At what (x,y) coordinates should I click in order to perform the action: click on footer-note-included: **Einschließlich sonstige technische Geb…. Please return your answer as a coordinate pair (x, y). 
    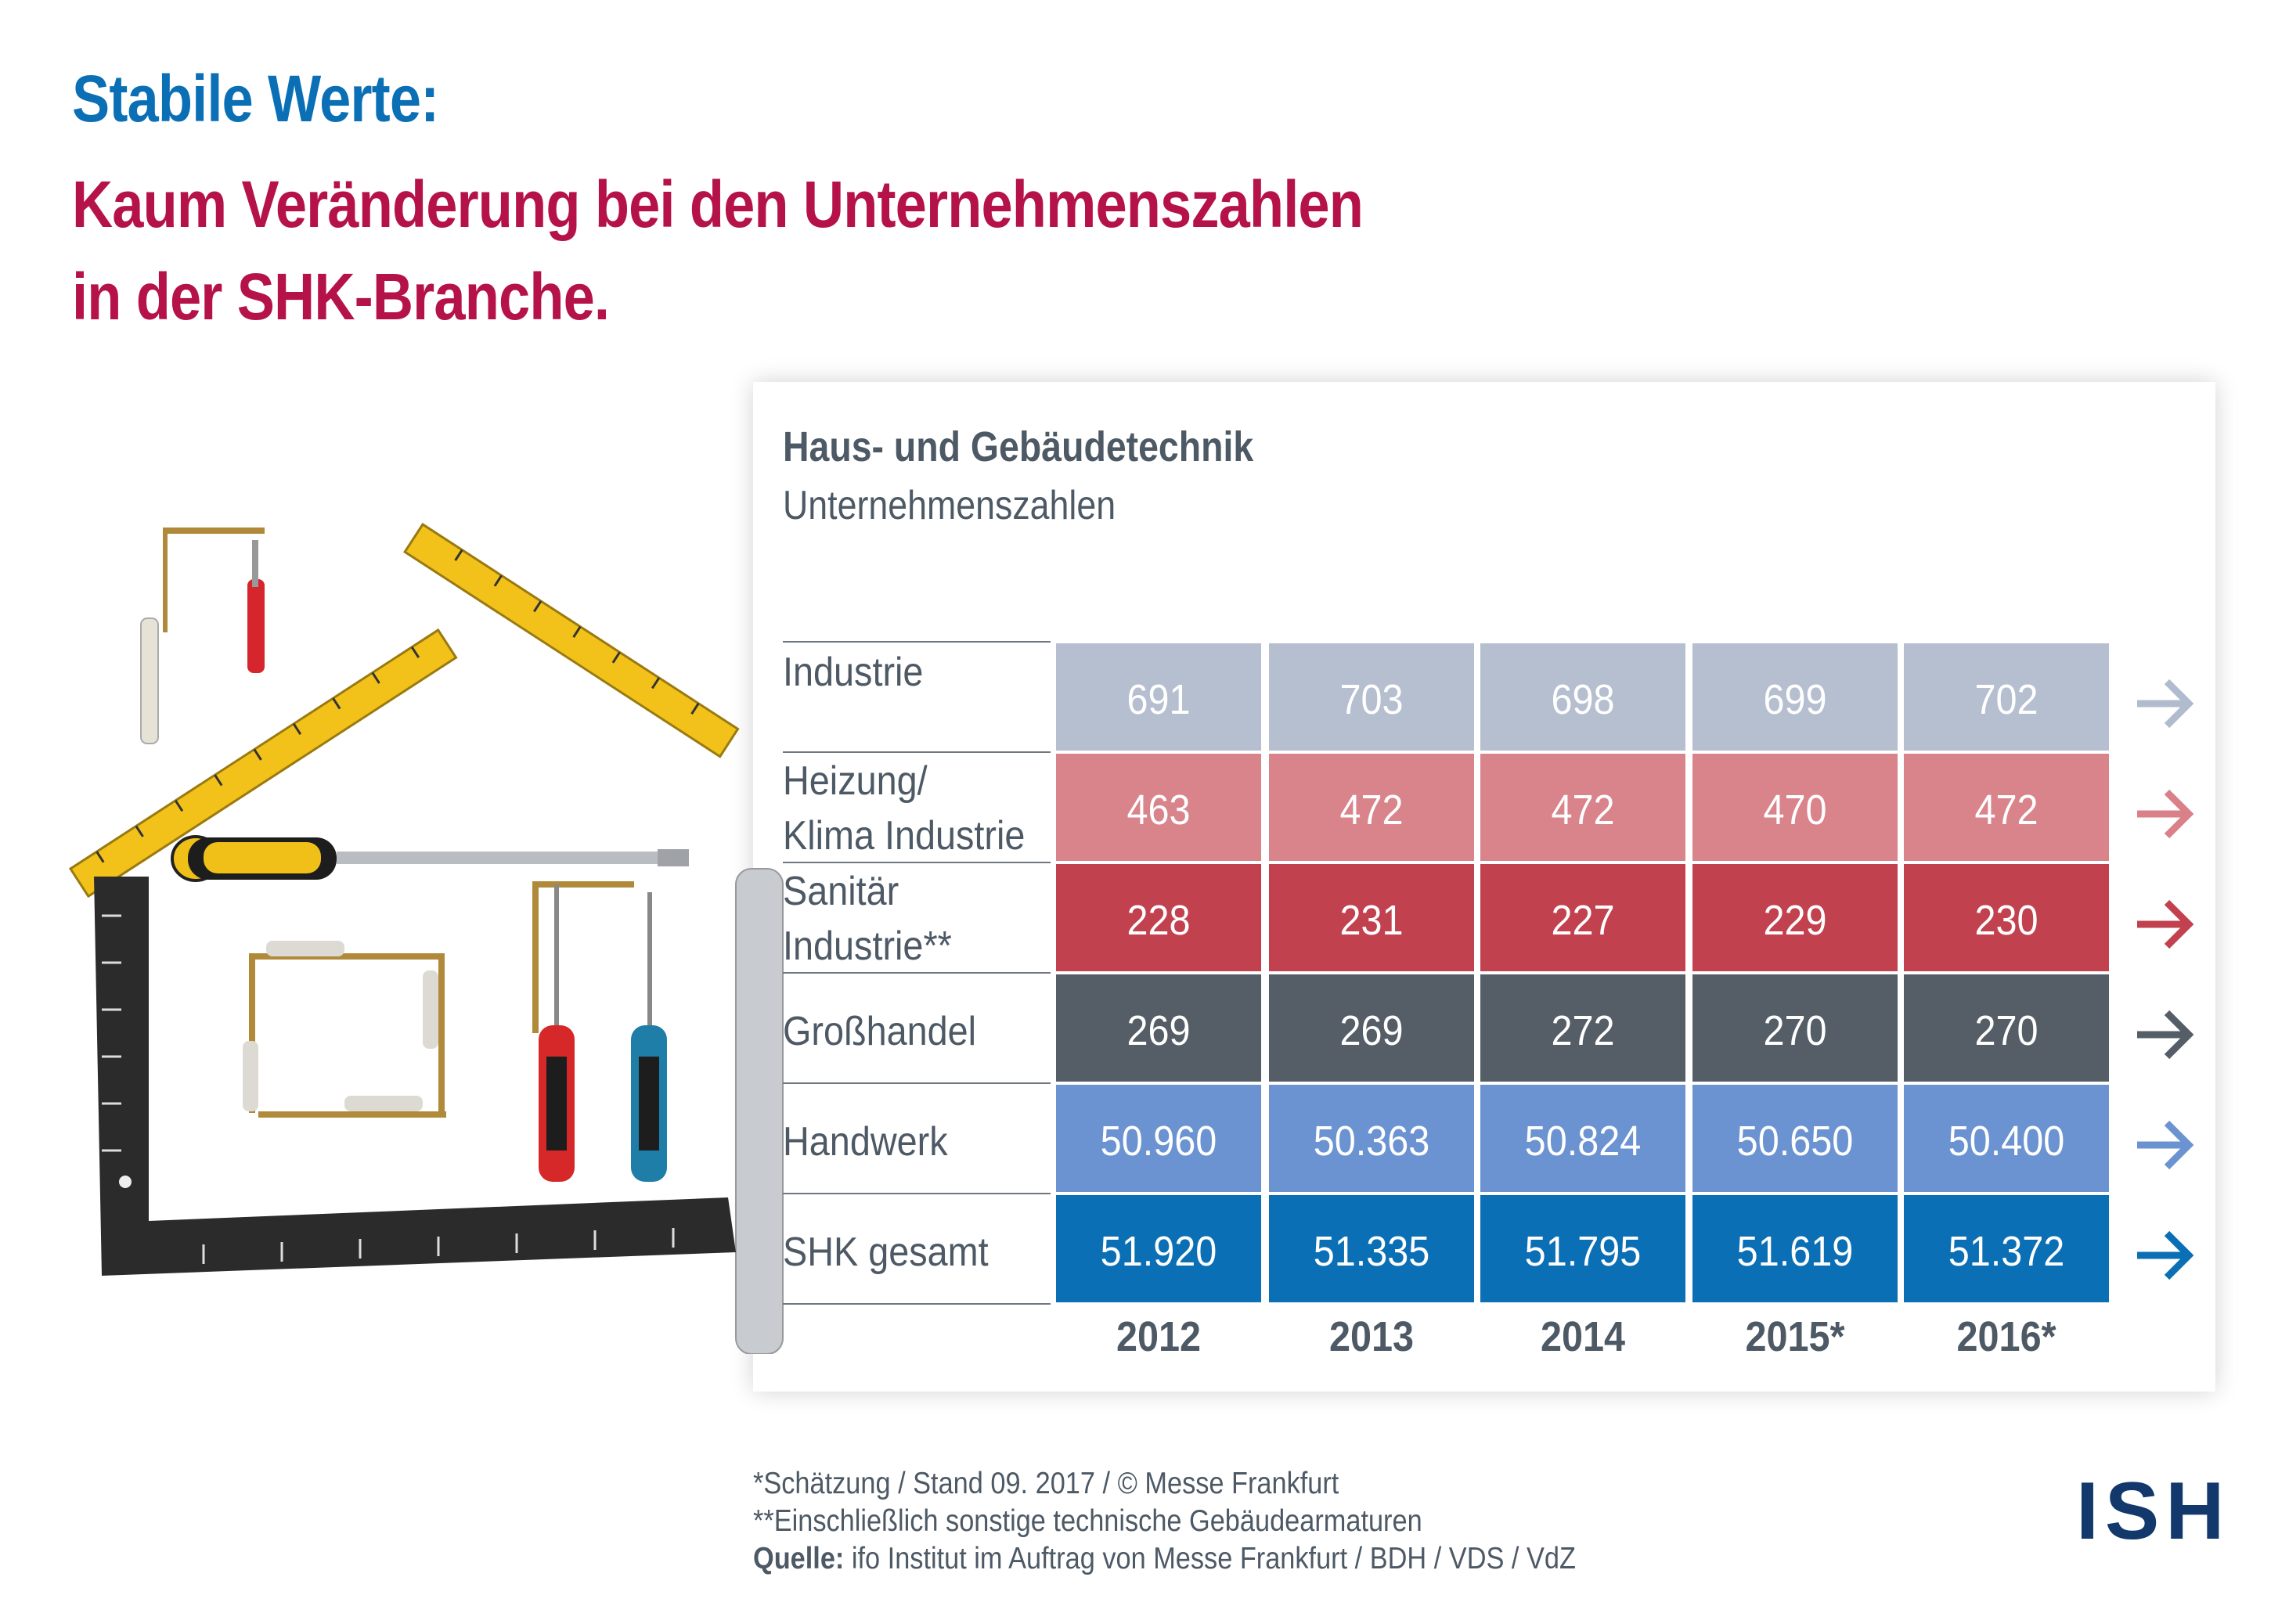
    Looking at the image, I should click on (1087, 1521).